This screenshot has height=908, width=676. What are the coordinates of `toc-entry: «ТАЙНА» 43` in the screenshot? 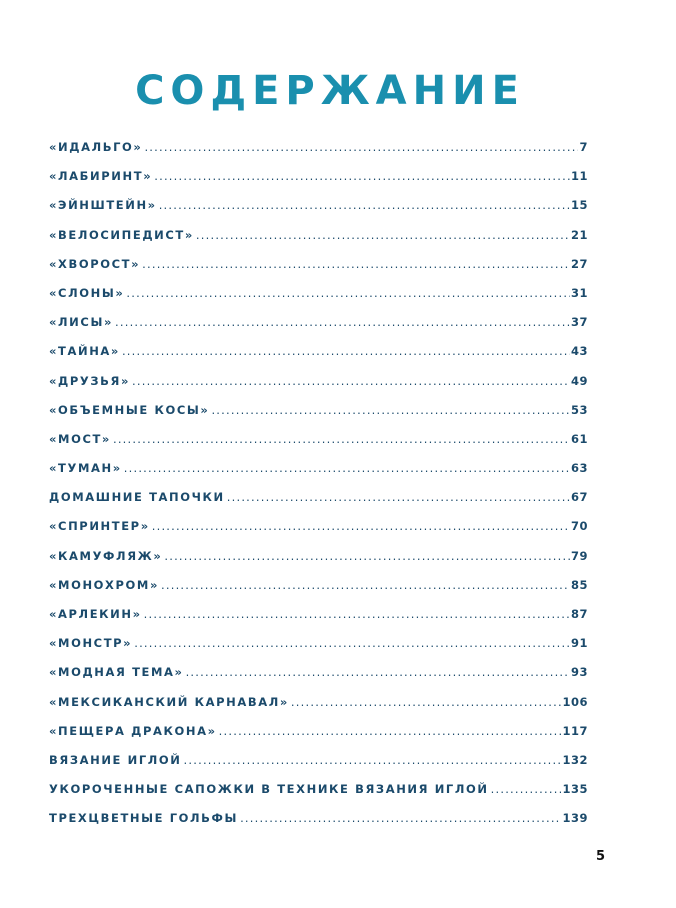 It's located at (318, 358).